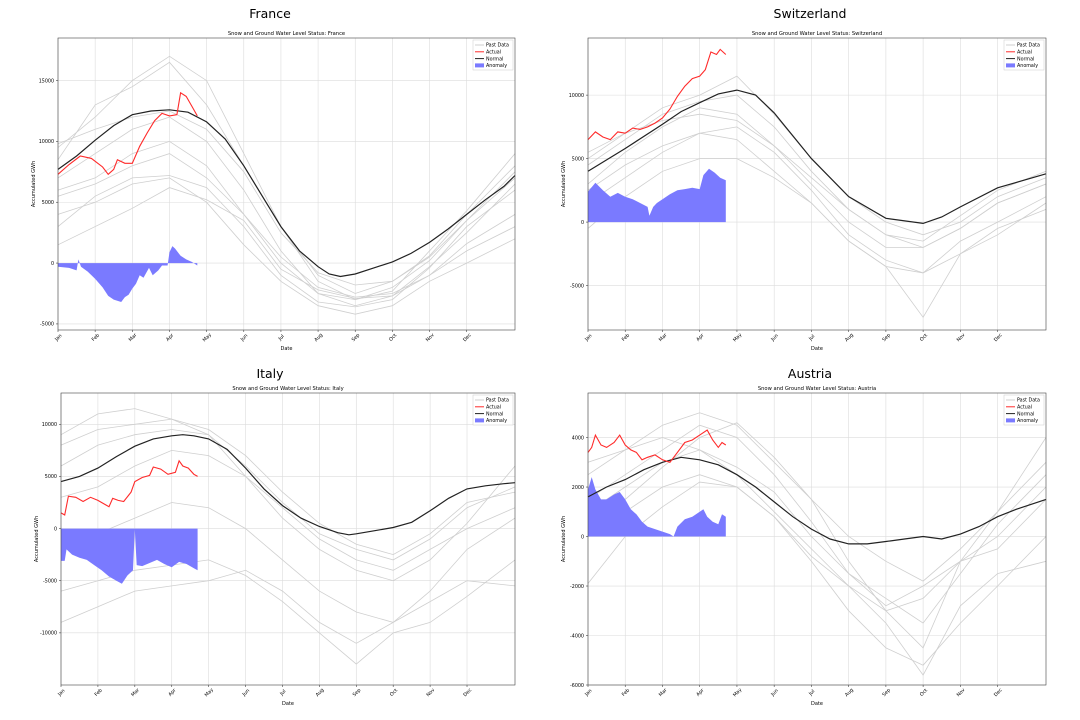 The height and width of the screenshot is (720, 1080). Describe the element at coordinates (578, 488) in the screenshot. I see `y-tick-label: 2000` at that location.